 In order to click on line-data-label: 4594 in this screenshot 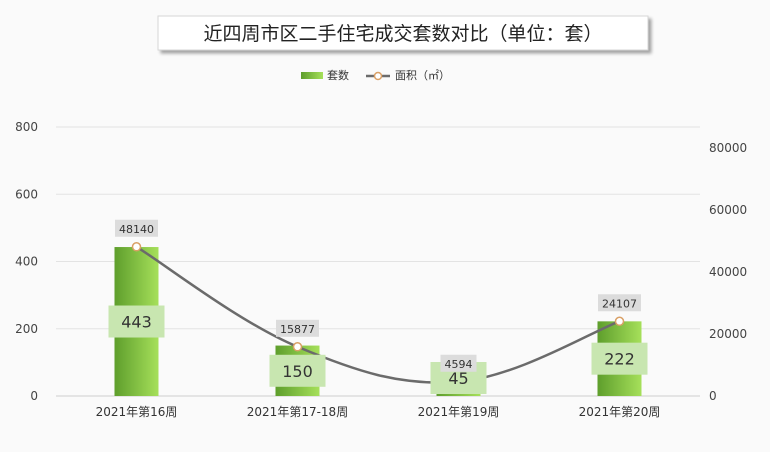, I will do `click(459, 364)`.